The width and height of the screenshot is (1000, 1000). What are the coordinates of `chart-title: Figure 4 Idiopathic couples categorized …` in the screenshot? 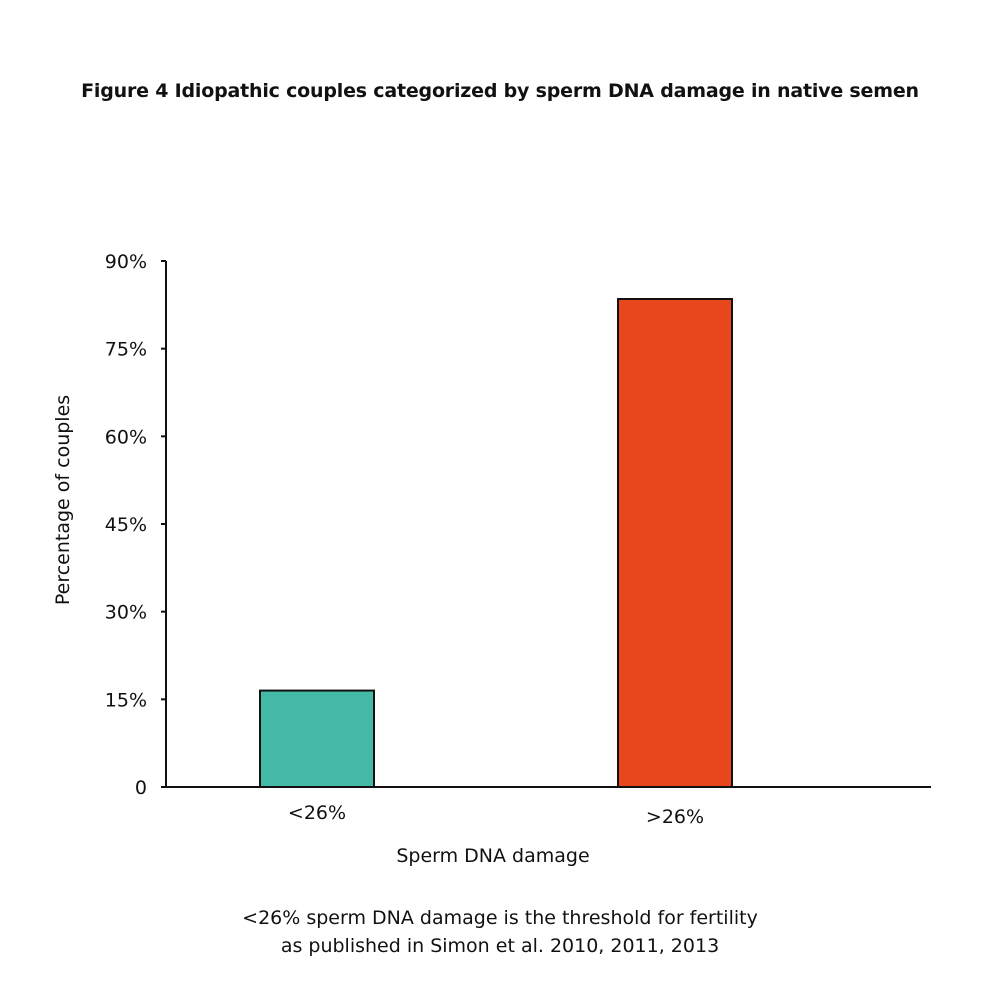 It's located at (500, 91).